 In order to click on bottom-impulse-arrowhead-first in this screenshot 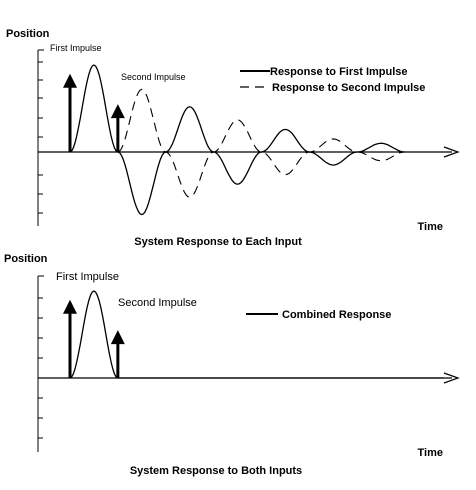, I will do `click(70, 306)`.